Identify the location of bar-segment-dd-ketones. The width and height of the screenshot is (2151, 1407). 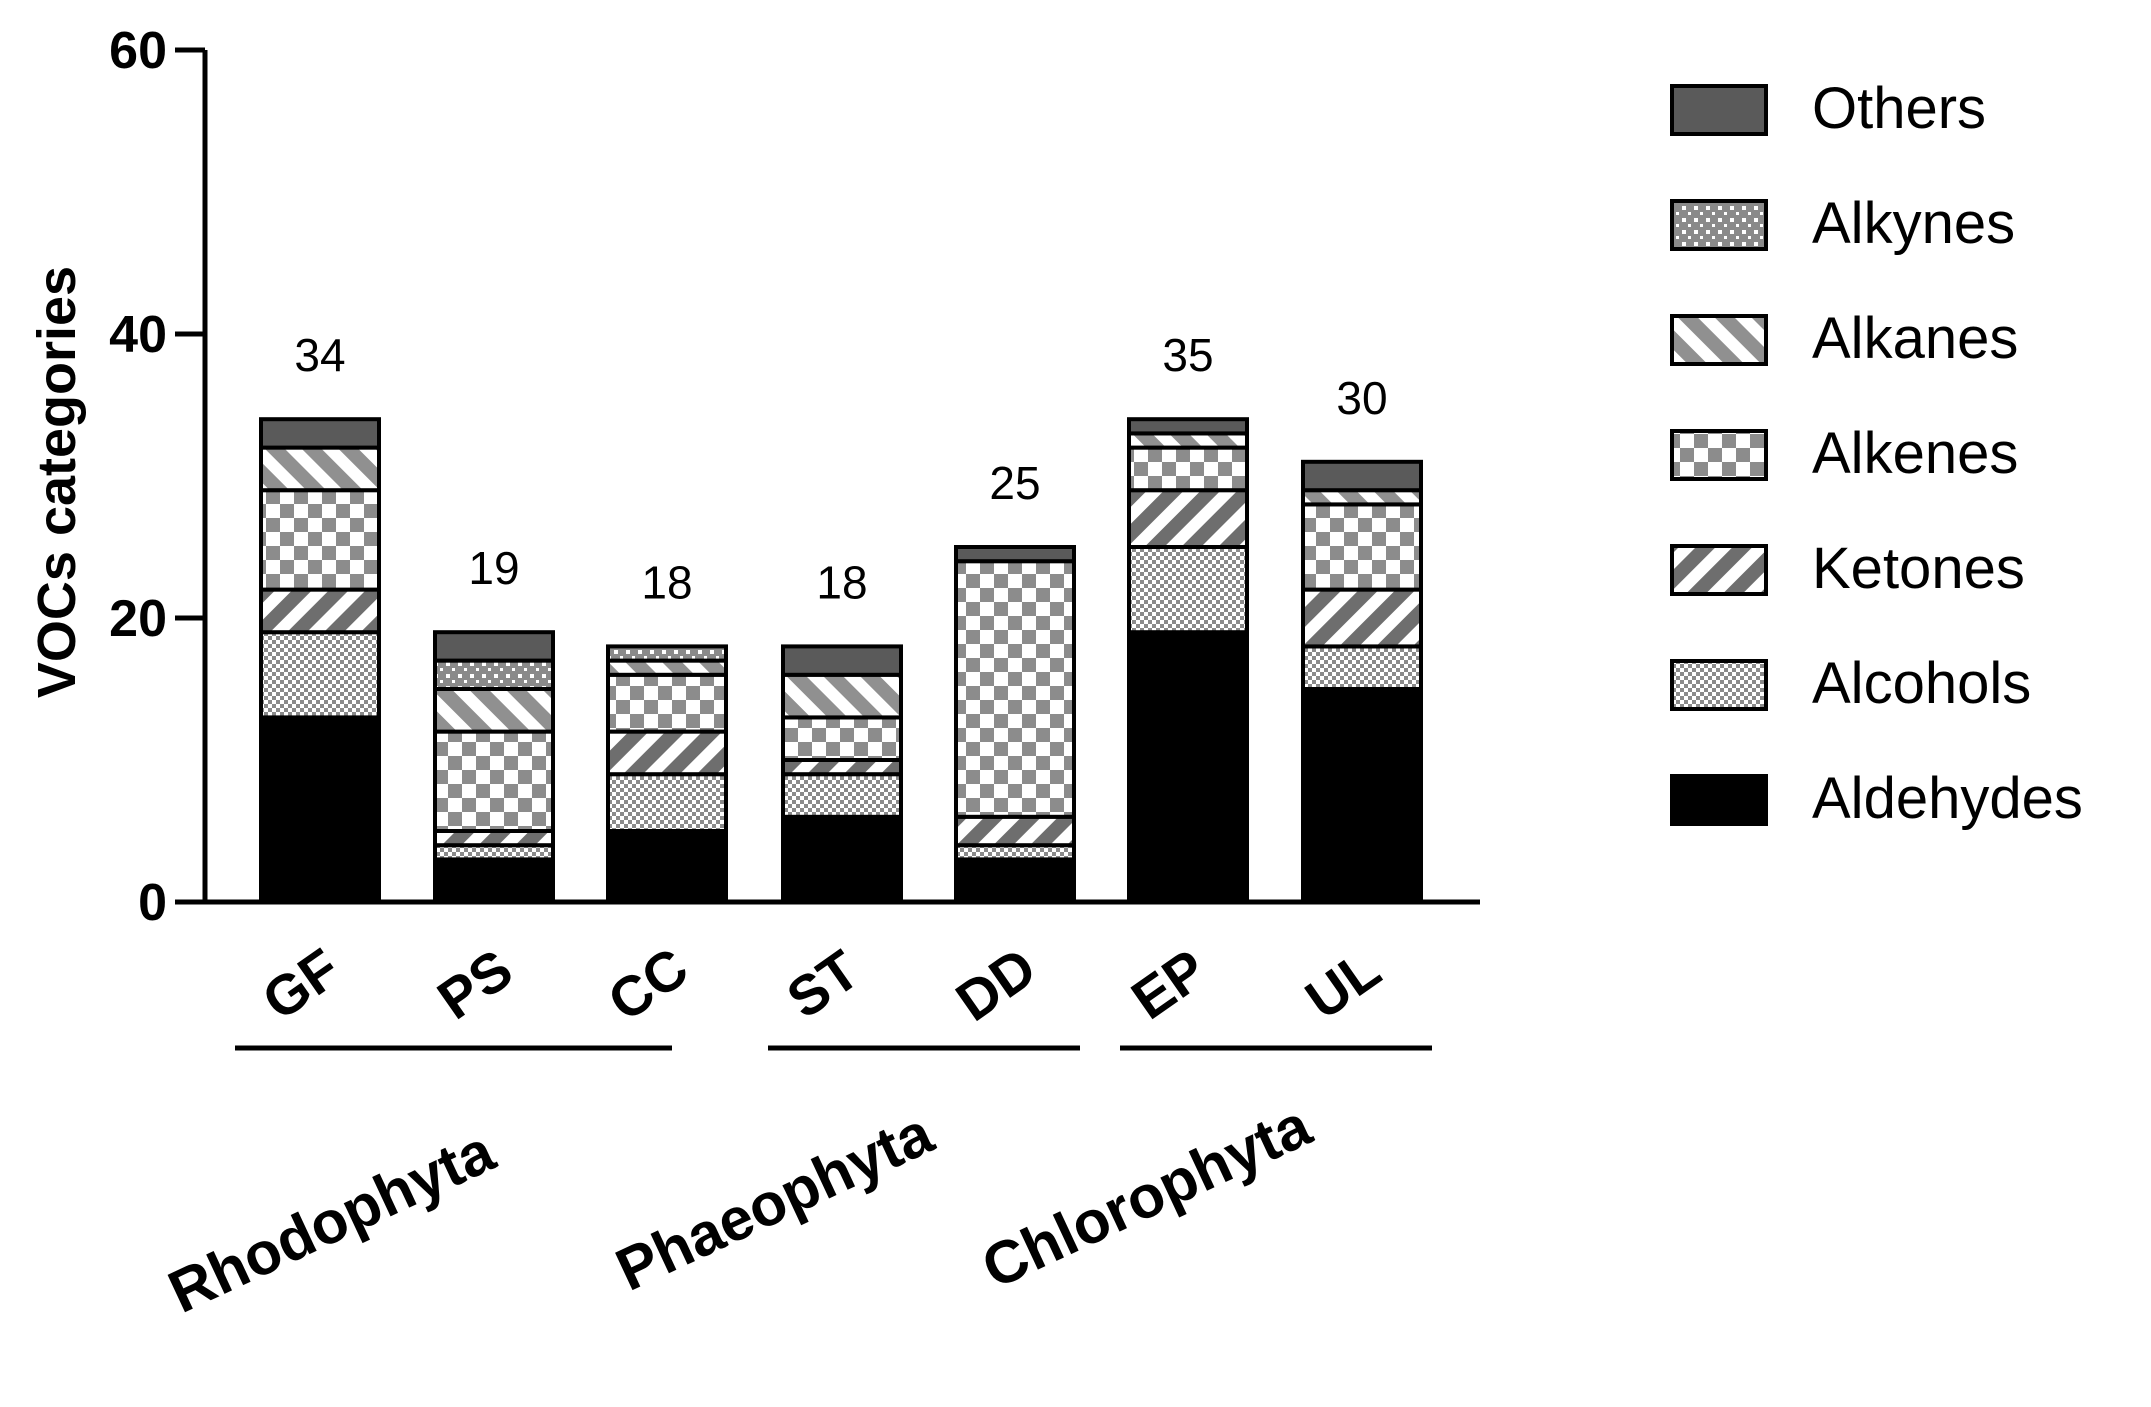
(1015, 831).